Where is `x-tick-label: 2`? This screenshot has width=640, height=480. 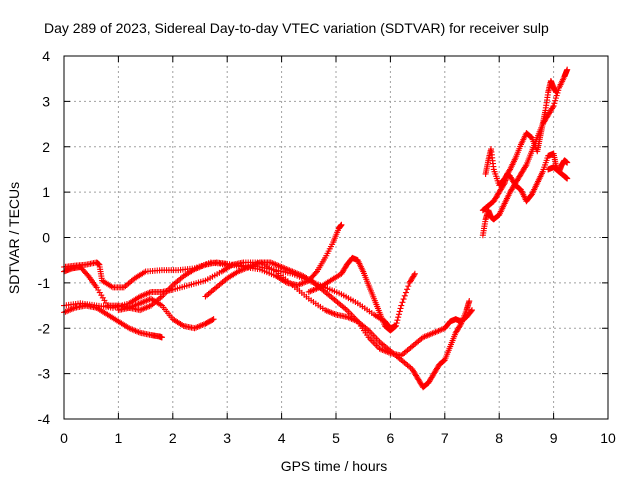 x-tick-label: 2 is located at coordinates (173, 438).